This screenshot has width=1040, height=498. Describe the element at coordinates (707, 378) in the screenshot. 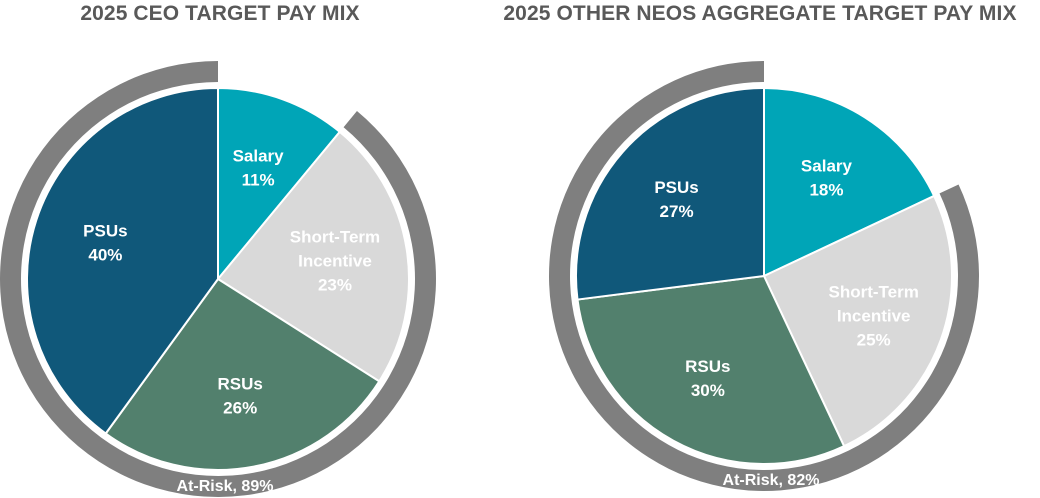

I see `slice-label: RSUs 30%` at that location.